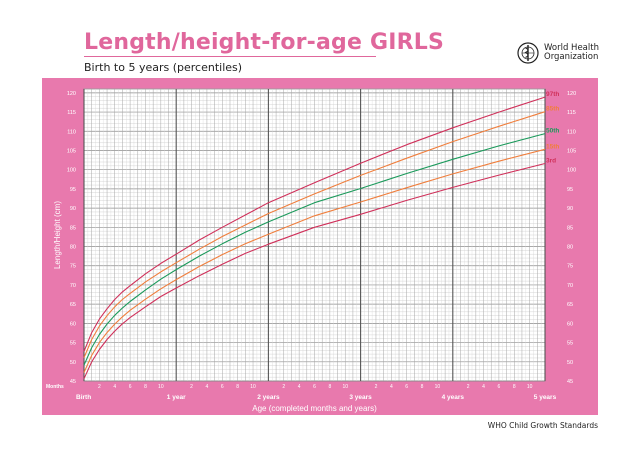  What do you see at coordinates (570, 324) in the screenshot?
I see `y-tick-label-right: 60` at bounding box center [570, 324].